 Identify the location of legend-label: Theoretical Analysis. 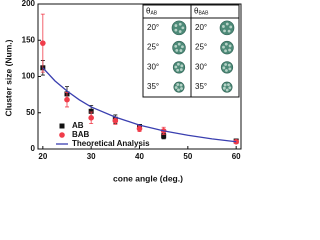
(111, 143).